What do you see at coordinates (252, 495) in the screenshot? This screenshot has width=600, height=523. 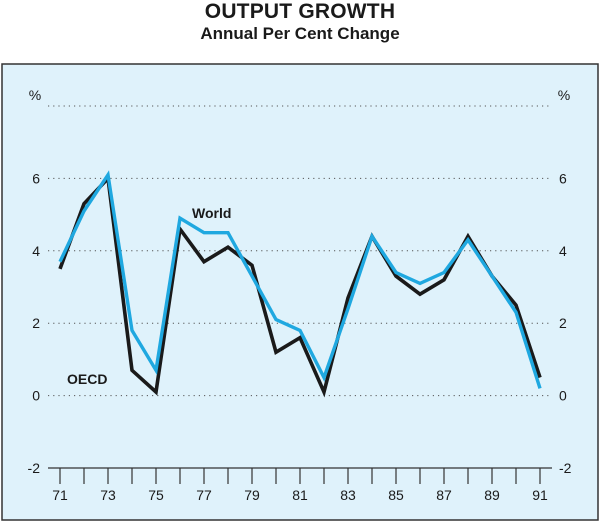 I see `x-tick-label: 79` at bounding box center [252, 495].